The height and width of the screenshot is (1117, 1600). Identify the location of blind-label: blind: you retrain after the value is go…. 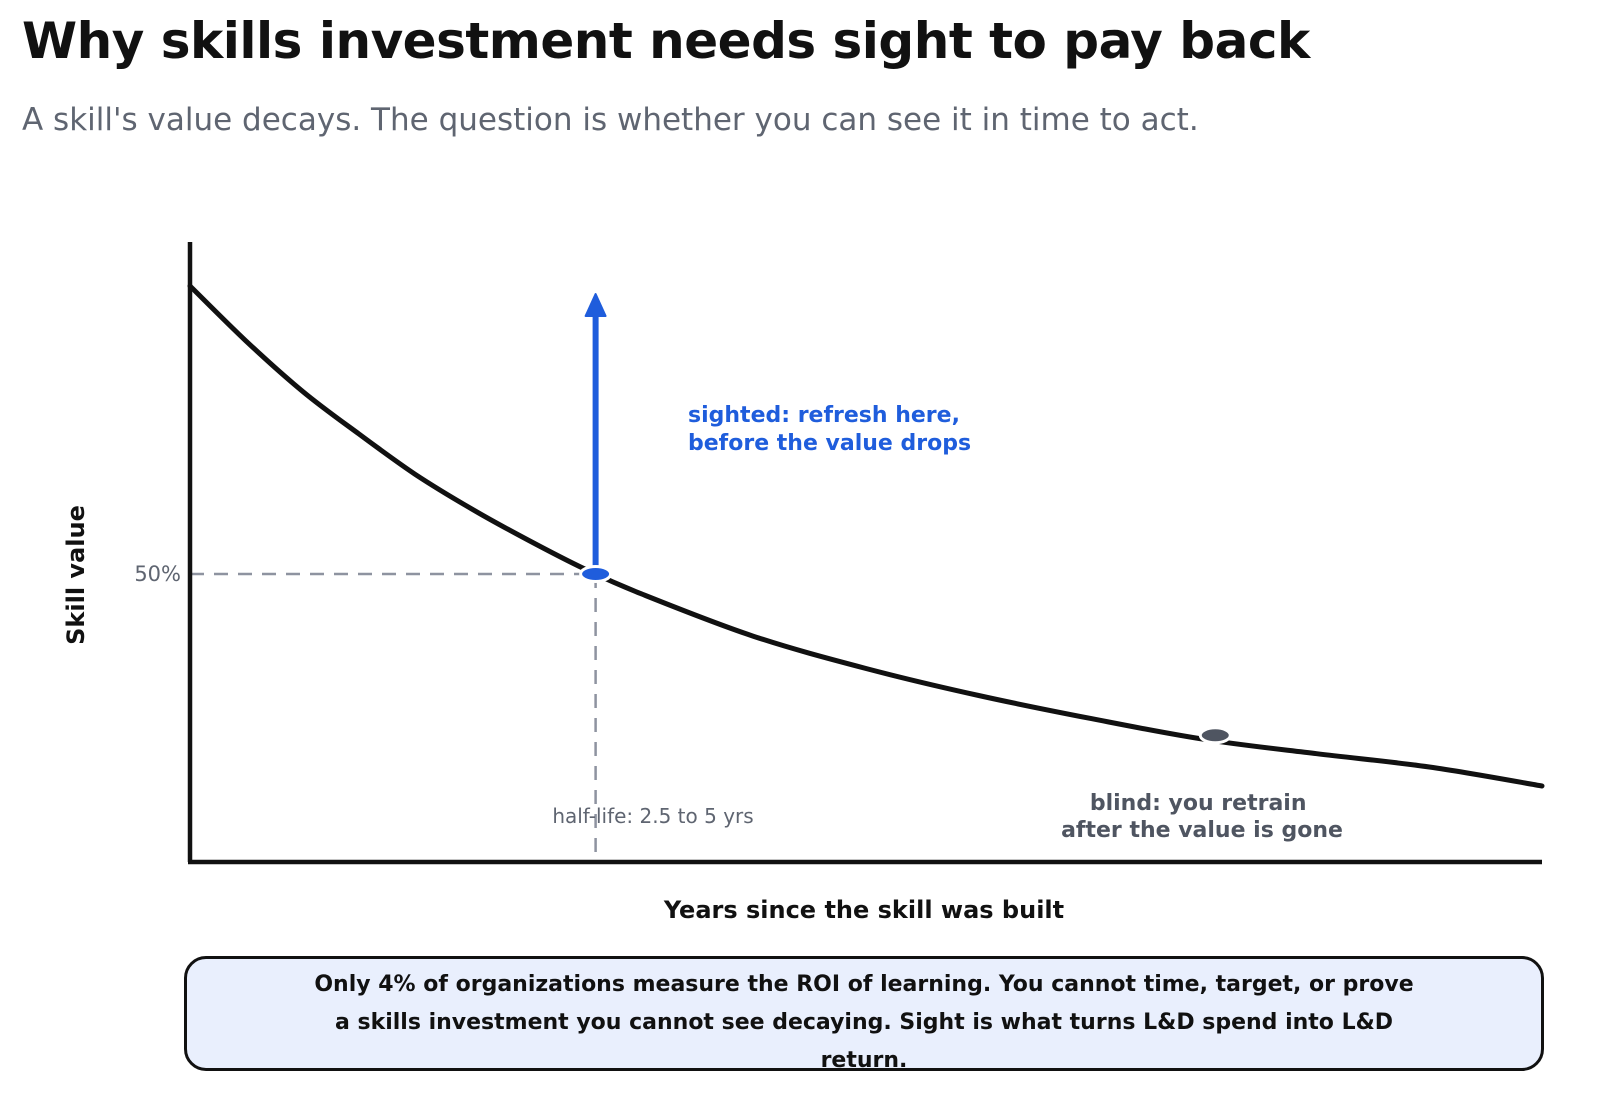
(1202, 817).